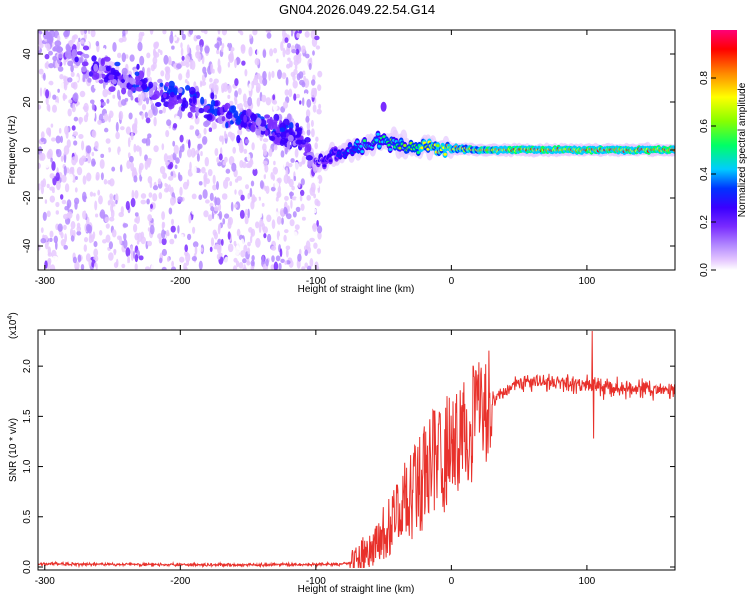 The height and width of the screenshot is (600, 750). Describe the element at coordinates (10, 318) in the screenshot. I see `snr-multiplier-exp: 4` at that location.